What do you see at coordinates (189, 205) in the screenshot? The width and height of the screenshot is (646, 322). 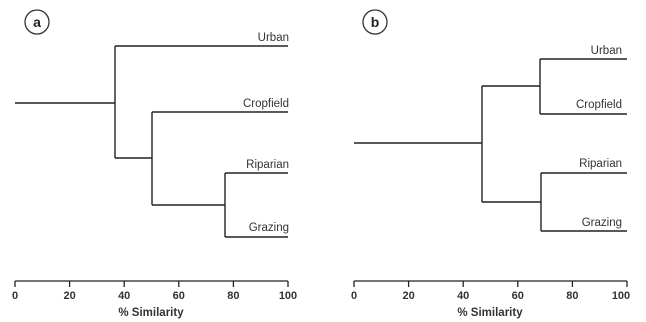 I see `panel-a-join-riparian-grazing` at bounding box center [189, 205].